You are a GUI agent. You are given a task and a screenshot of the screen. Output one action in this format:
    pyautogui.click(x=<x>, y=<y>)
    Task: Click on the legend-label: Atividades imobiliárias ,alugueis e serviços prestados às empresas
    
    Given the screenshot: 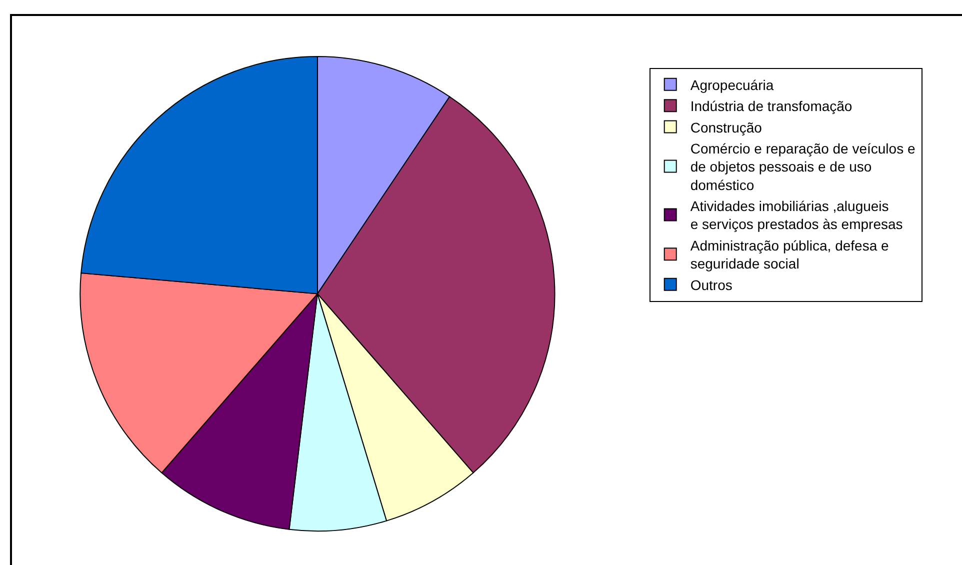 What is the action you would take?
    pyautogui.click(x=796, y=215)
    